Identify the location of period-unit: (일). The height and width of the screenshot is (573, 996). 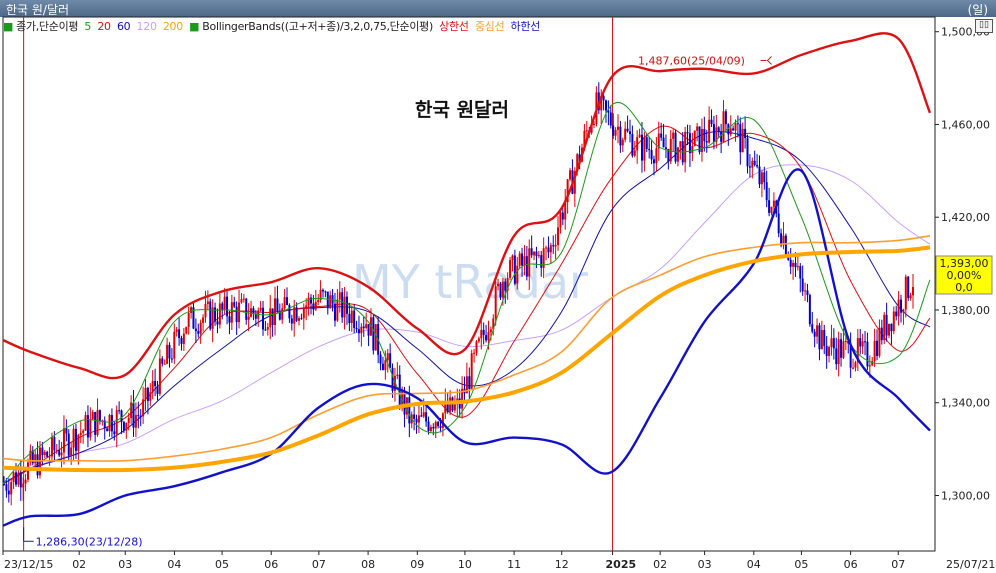
(977, 10).